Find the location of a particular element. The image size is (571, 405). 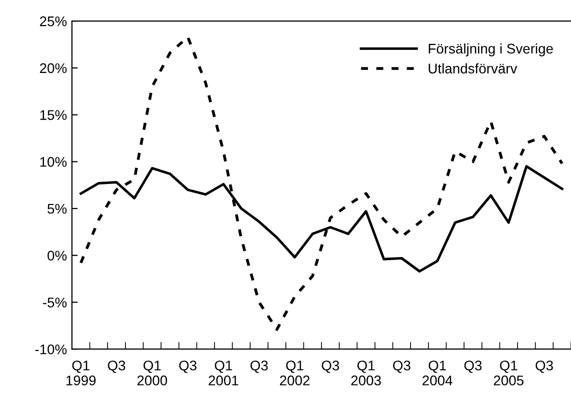

x-tick-label: Q1 2000 is located at coordinates (152, 373).